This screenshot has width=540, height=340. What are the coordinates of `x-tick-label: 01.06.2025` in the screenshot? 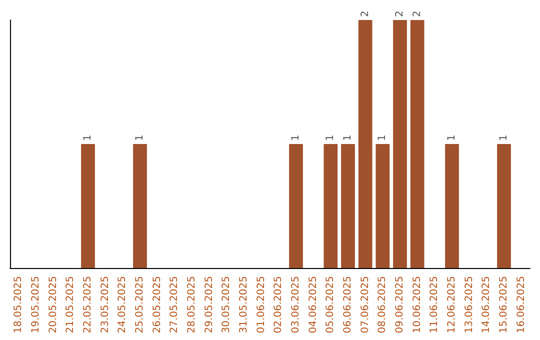 It's located at (261, 305).